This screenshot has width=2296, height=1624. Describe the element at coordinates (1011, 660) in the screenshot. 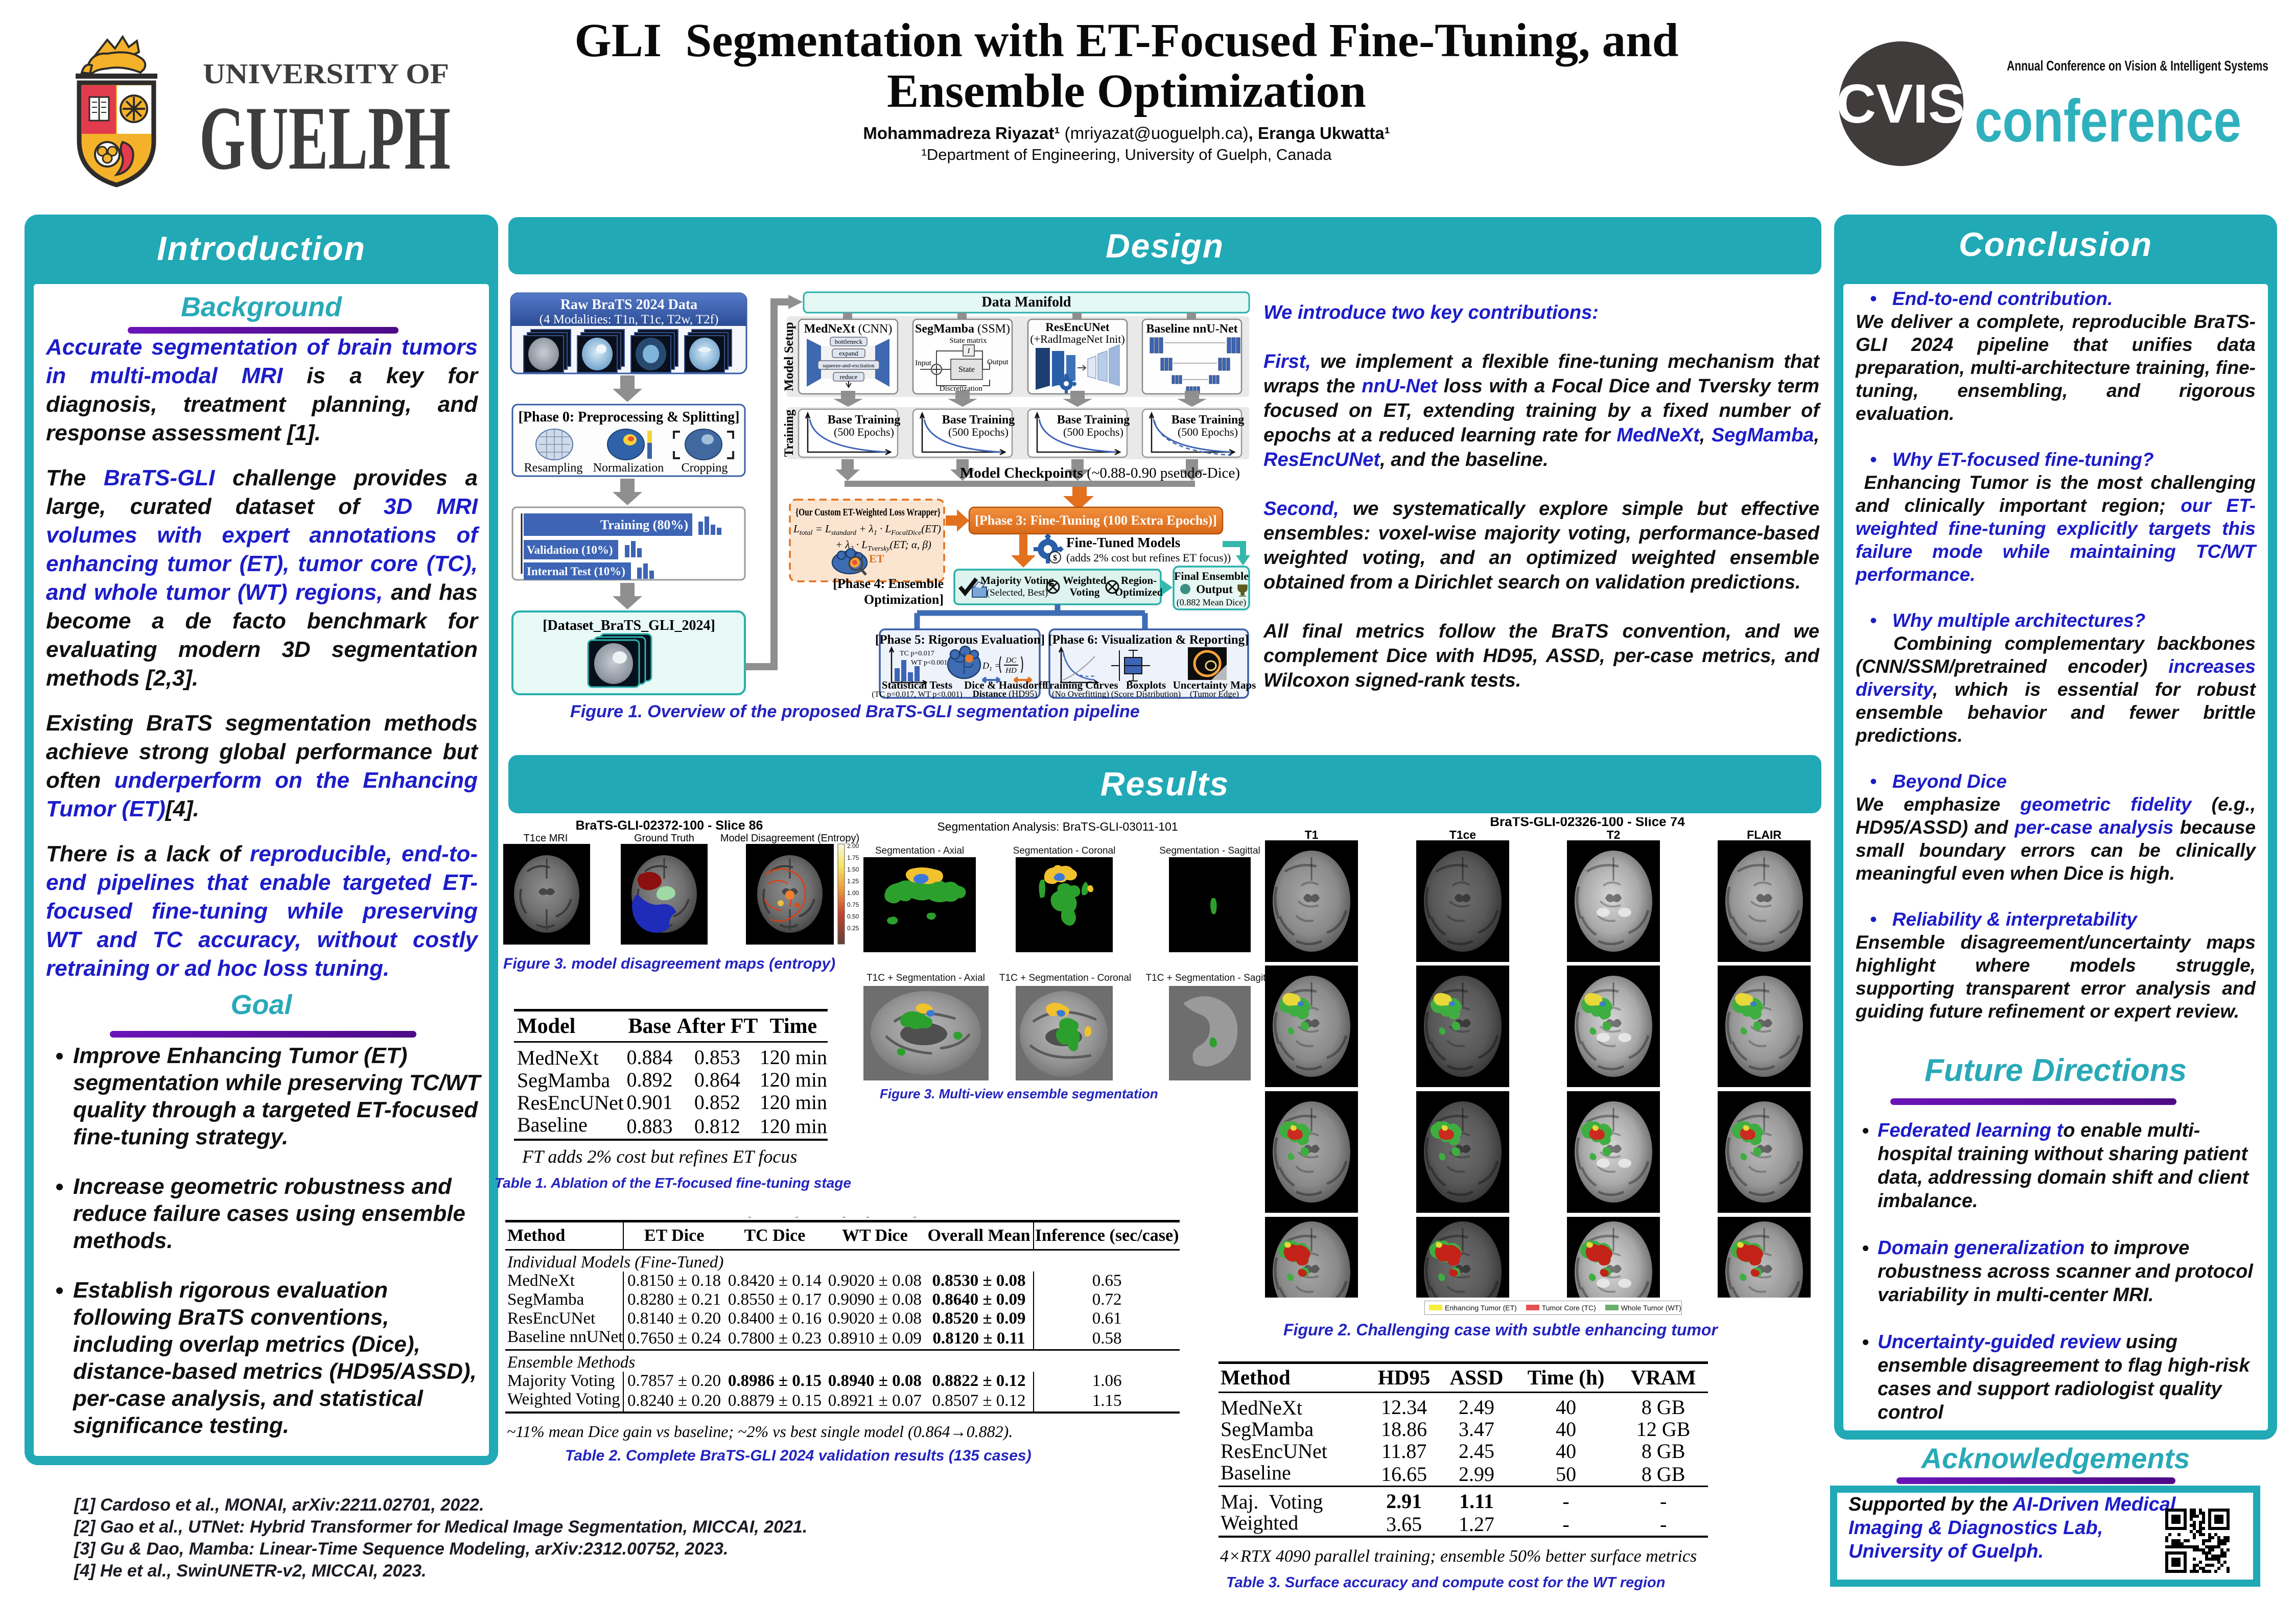

I see `svg-text: DC` at that location.